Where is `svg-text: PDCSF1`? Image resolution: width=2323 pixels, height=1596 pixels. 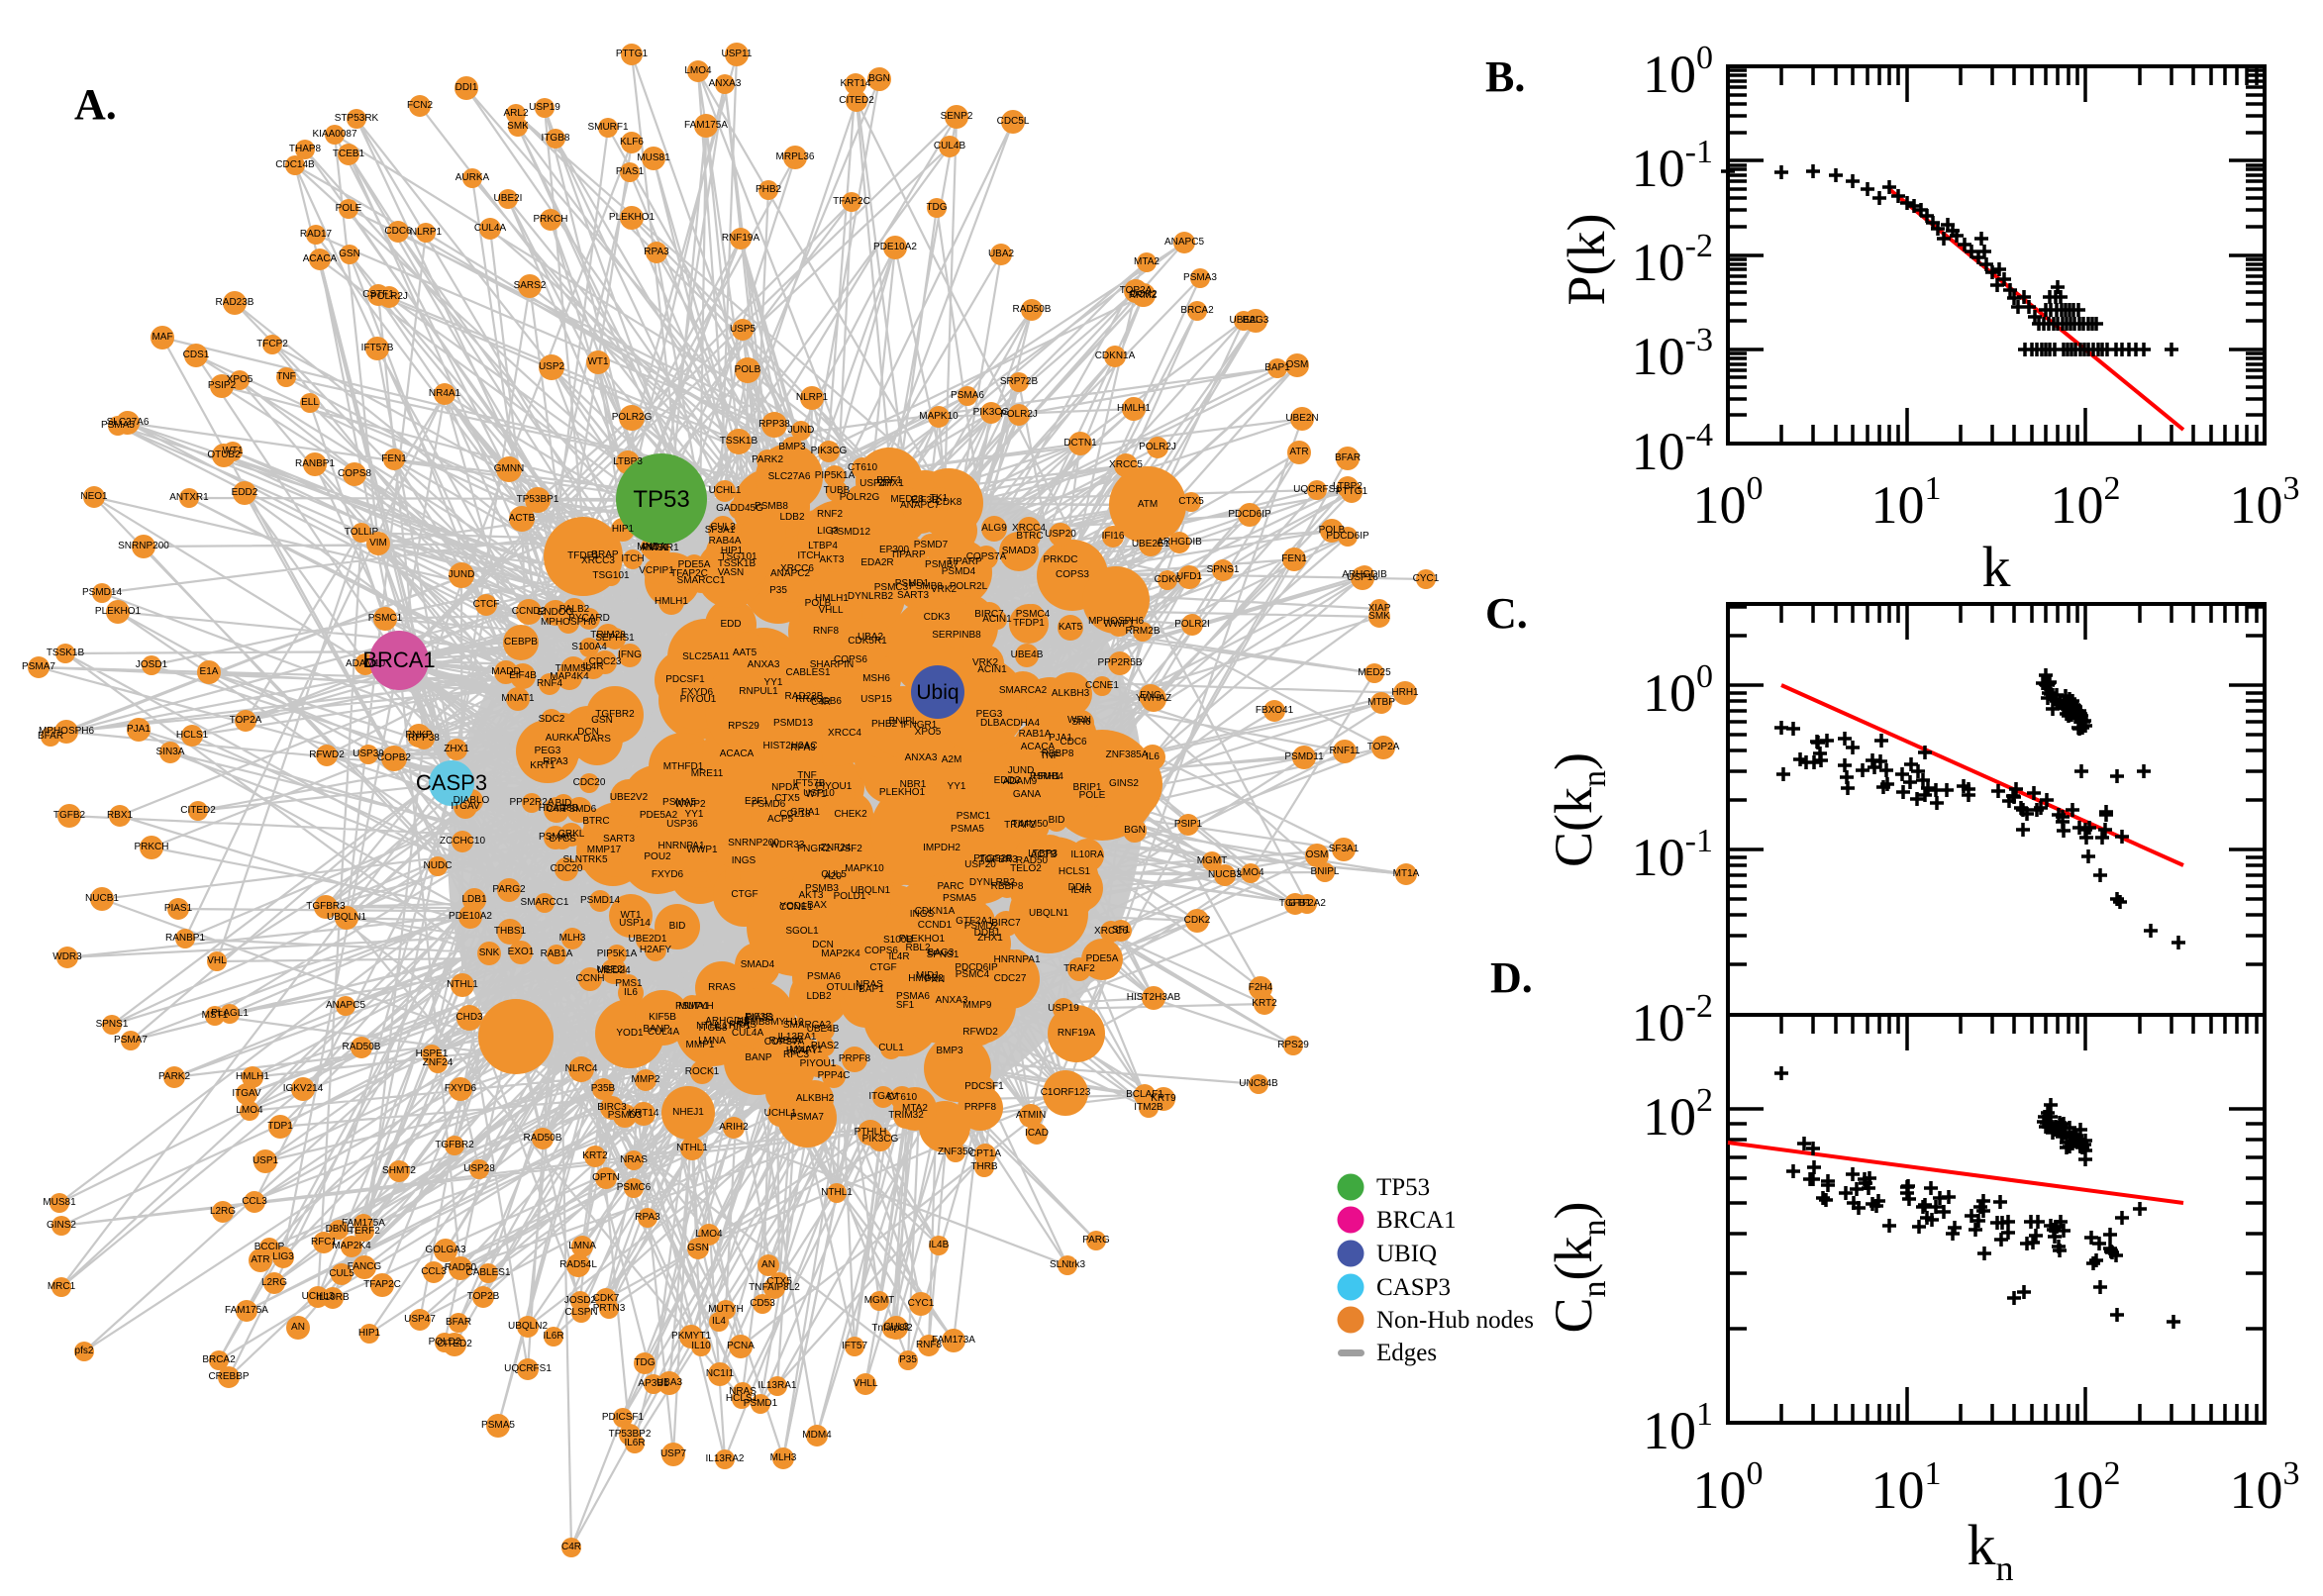
svg-text: PDCSF1 is located at coordinates (984, 1086).